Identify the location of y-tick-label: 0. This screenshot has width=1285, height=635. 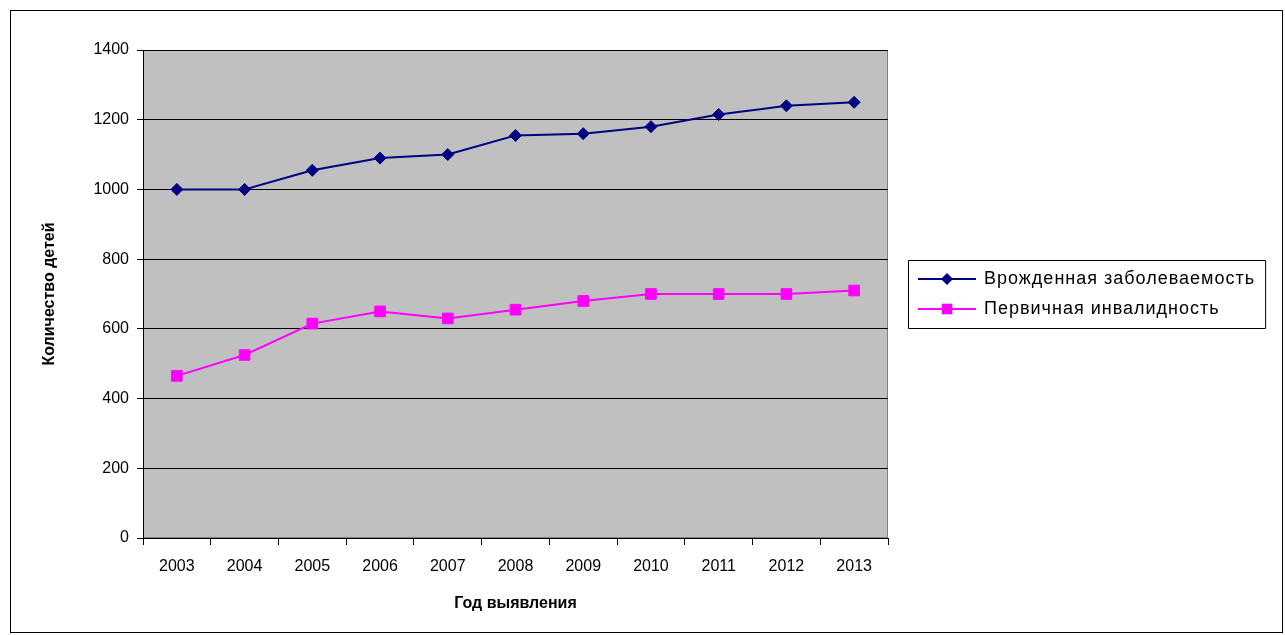
(125, 537).